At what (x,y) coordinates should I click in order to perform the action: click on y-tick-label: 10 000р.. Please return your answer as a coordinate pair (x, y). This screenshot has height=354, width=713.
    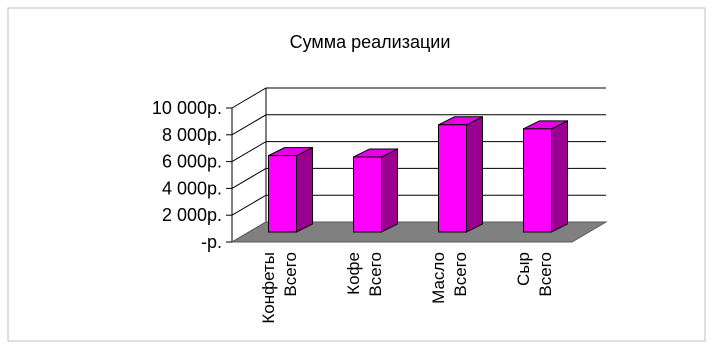
    Looking at the image, I should click on (187, 108).